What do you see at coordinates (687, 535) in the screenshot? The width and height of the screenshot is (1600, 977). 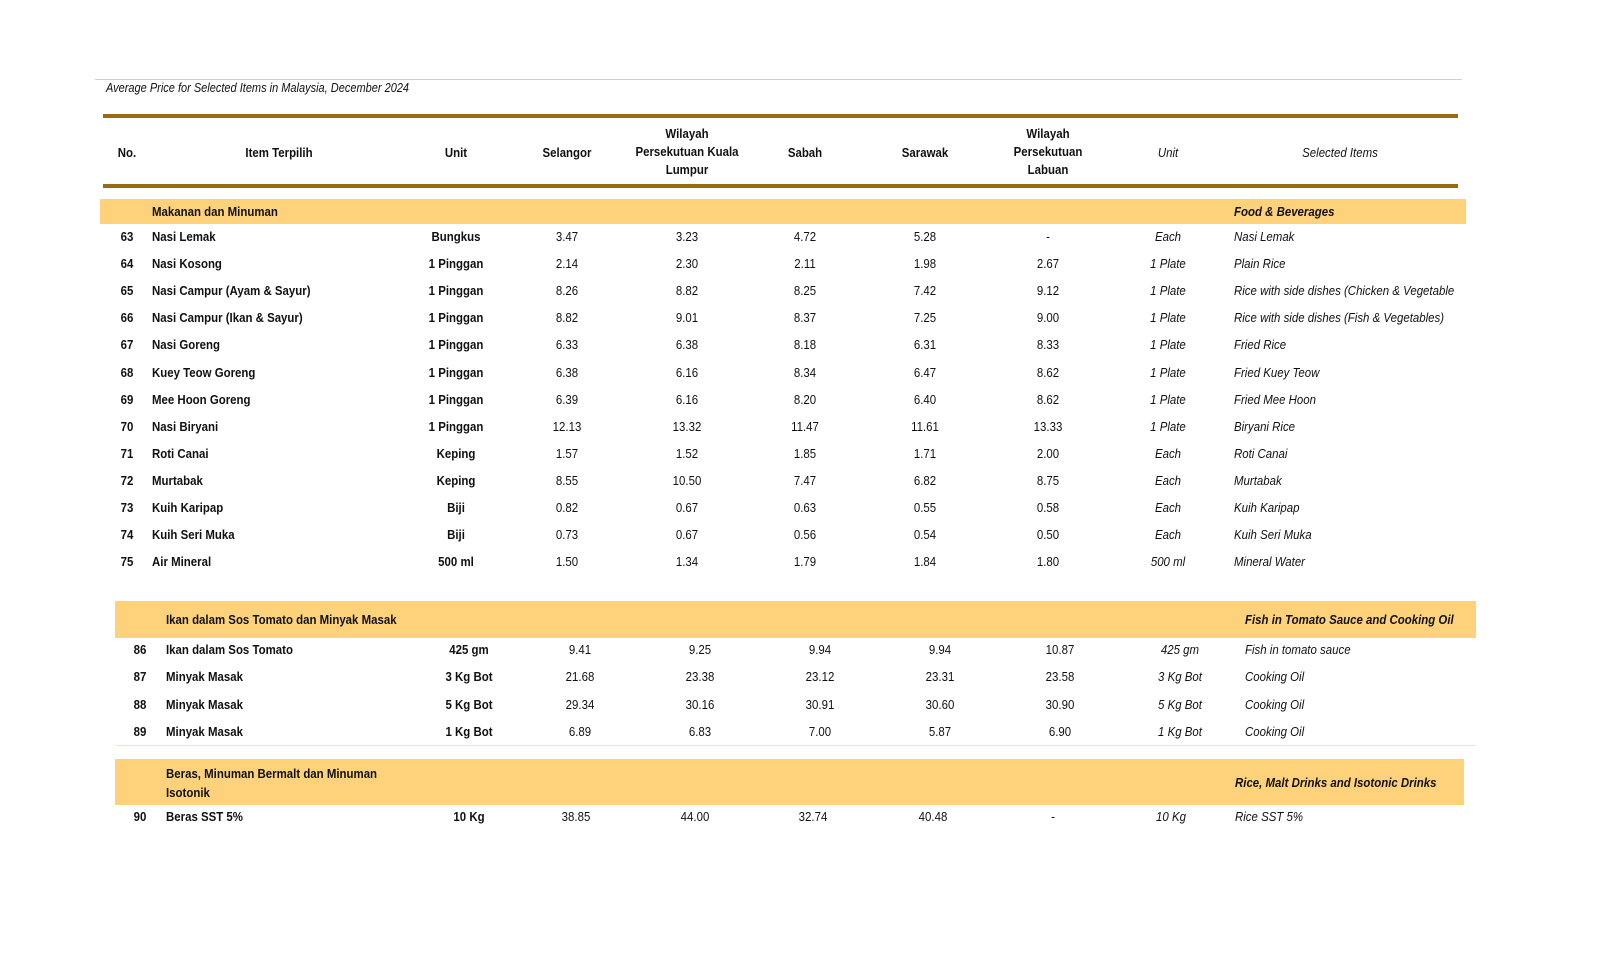 I see `price-kuala-lumpur: 0.67` at bounding box center [687, 535].